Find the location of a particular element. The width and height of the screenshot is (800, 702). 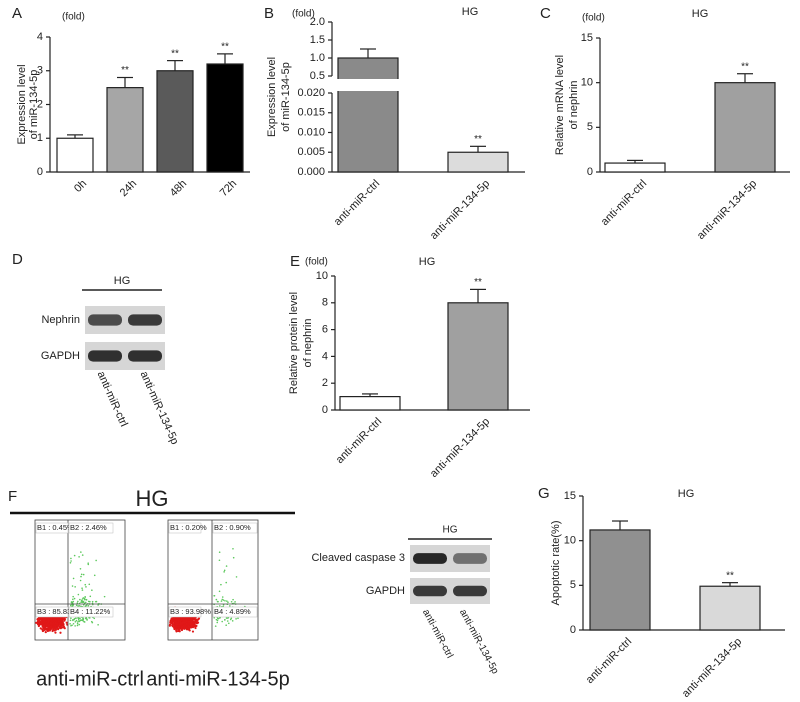

quadrant-label: B3 : 85.83% is located at coordinates (57, 611).